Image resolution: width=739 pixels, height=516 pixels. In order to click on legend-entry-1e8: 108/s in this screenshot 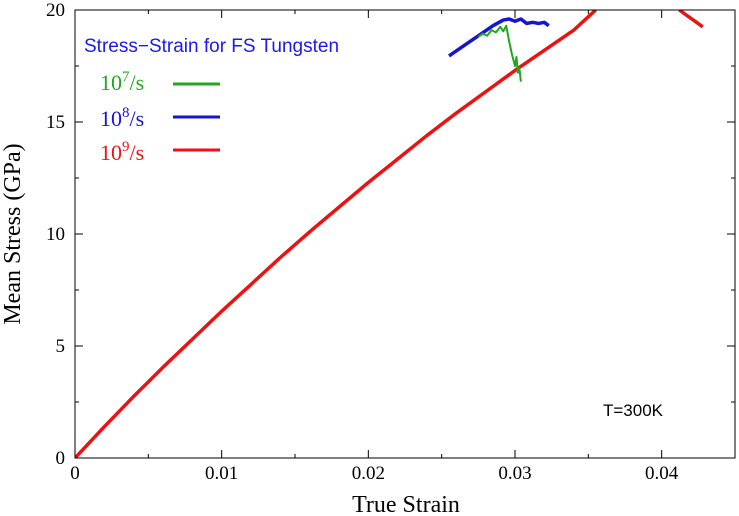, I will do `click(160, 118)`.